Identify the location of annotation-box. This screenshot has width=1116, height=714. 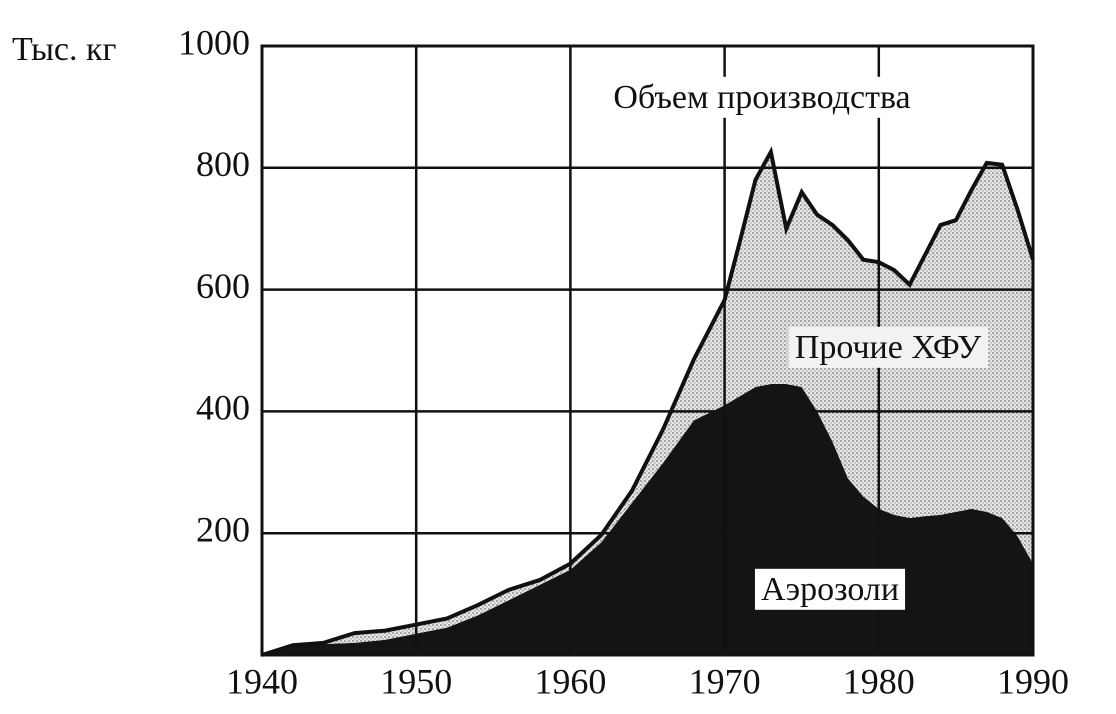
(762, 97).